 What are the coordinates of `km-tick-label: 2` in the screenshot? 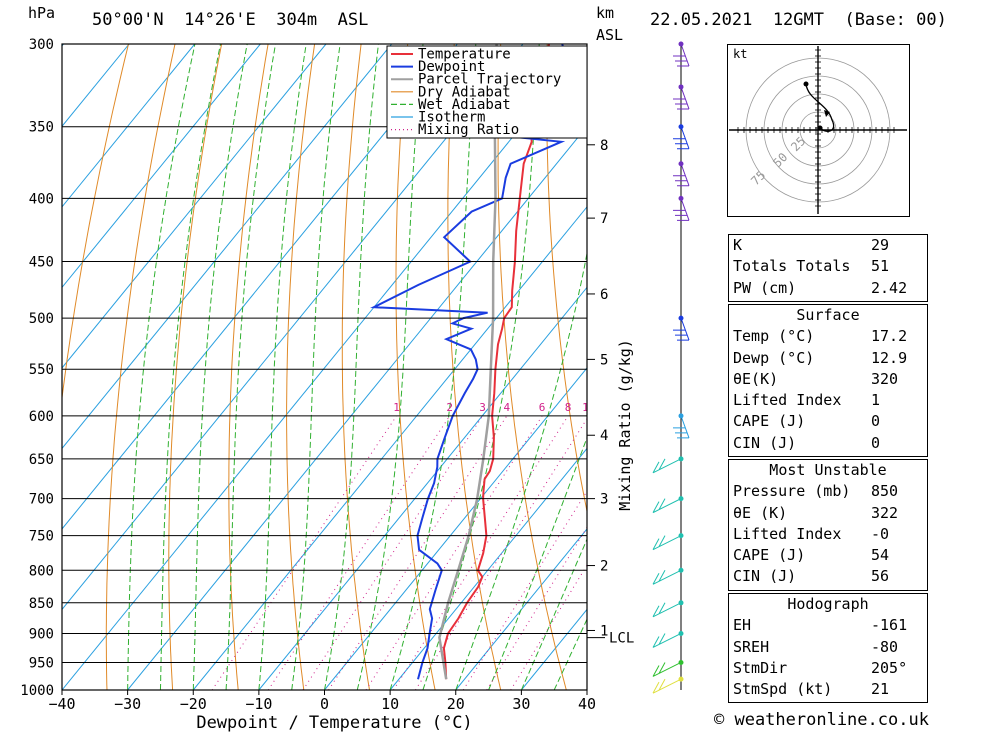 It's located at (604, 567).